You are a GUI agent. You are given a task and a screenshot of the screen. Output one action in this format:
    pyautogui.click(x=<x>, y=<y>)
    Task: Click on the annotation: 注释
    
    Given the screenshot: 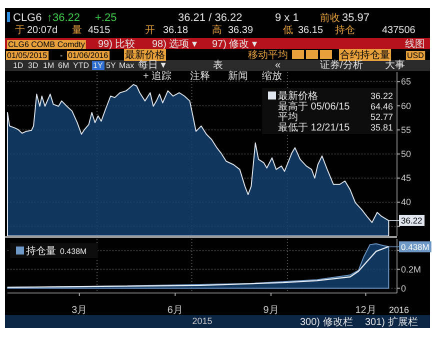 What is the action you would take?
    pyautogui.click(x=200, y=76)
    